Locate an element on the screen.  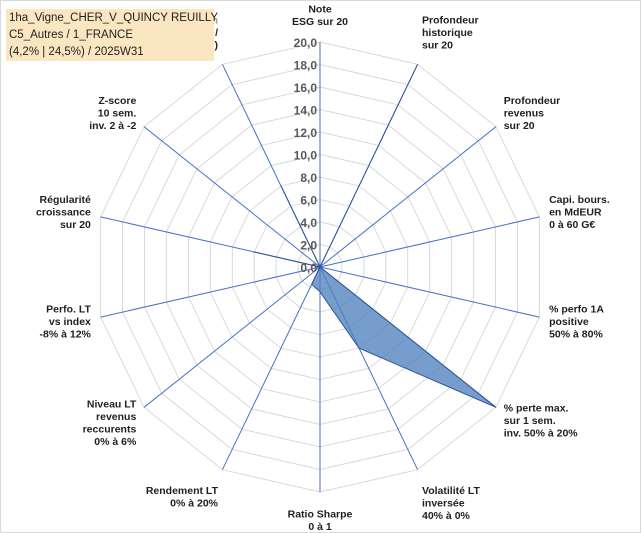
axis-label-line: inversée is located at coordinates (443, 504).